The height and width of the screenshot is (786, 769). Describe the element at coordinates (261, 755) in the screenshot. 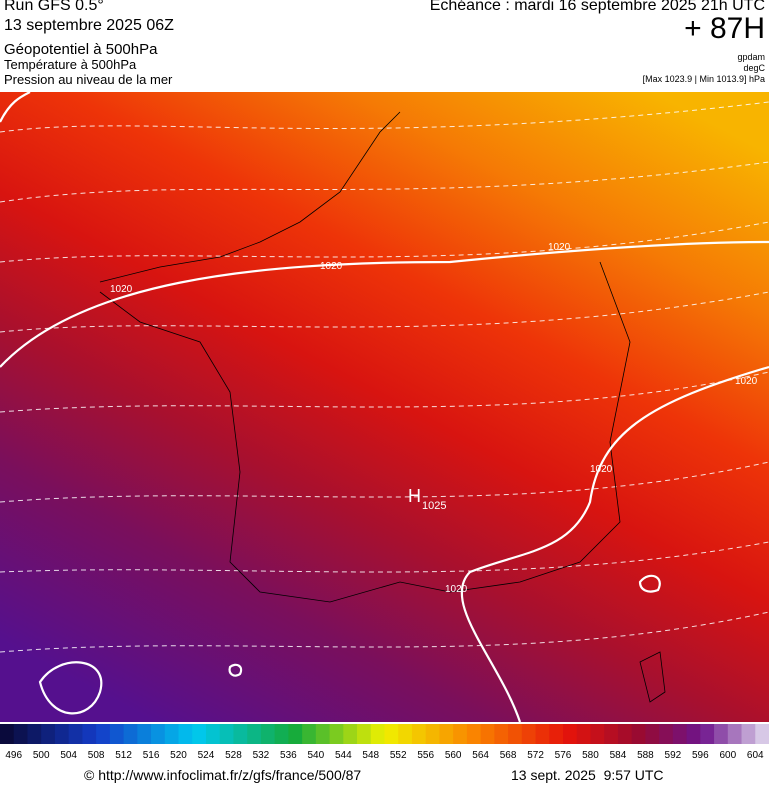

I see `colorbar-label: 532` at that location.